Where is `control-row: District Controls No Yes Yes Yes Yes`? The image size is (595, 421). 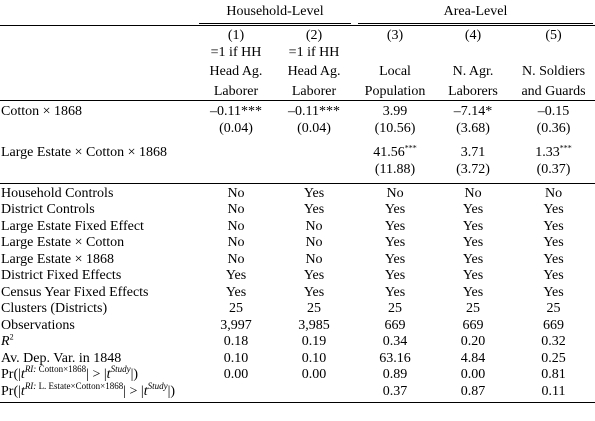
control-row: District Controls No Yes Yes Yes Yes is located at coordinates (297, 210).